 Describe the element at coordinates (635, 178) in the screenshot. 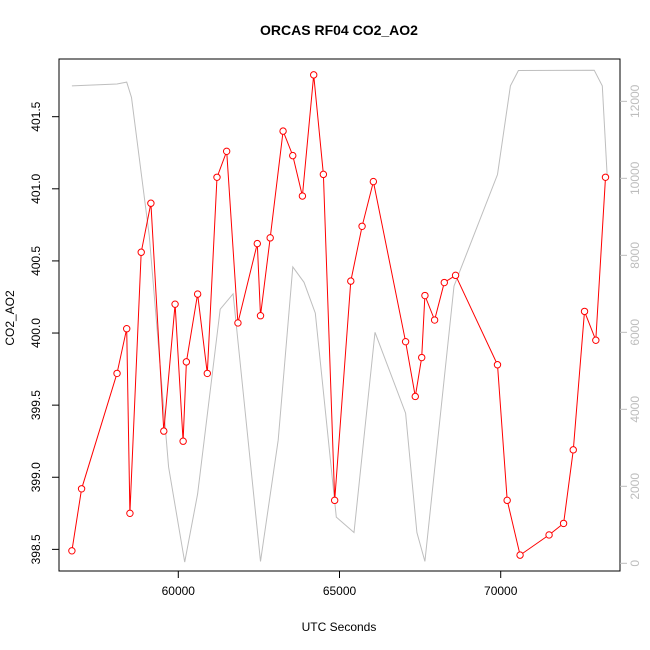

I see `y2-tick-label: 10000` at that location.